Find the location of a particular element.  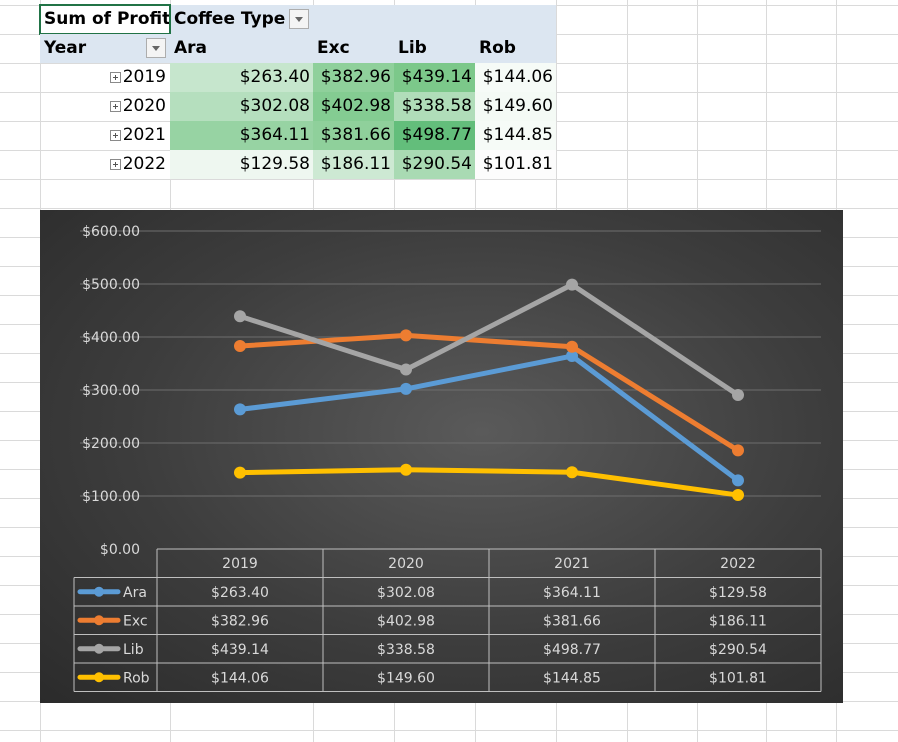

value-cell: $382.96 is located at coordinates (353, 77).